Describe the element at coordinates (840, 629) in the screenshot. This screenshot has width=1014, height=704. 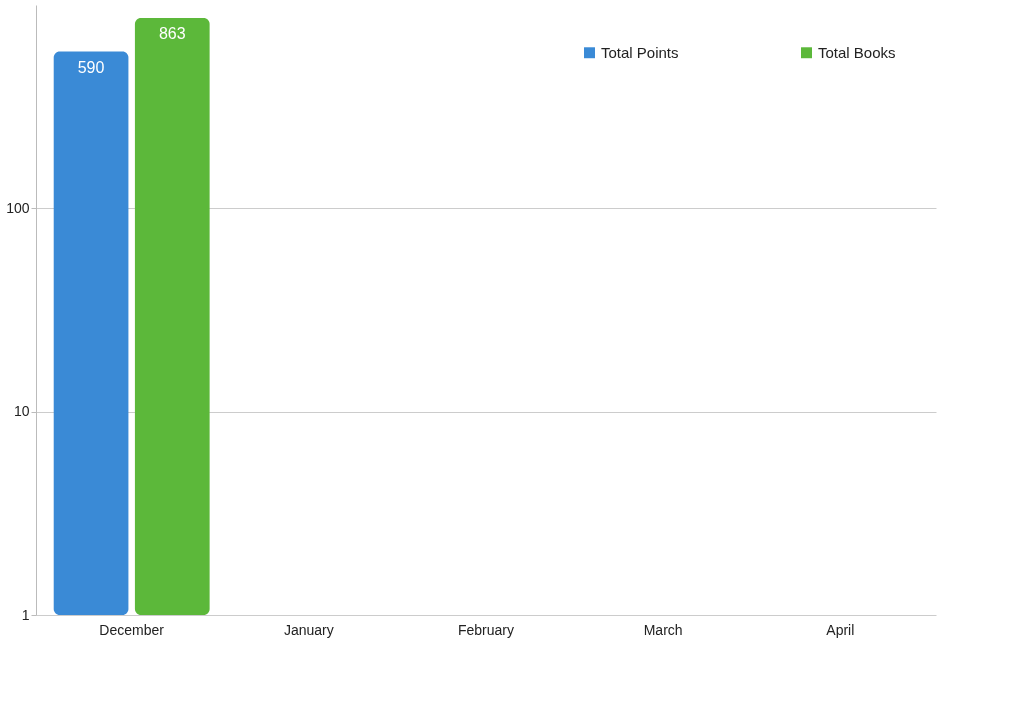
I see `x-tick-label: April` at that location.